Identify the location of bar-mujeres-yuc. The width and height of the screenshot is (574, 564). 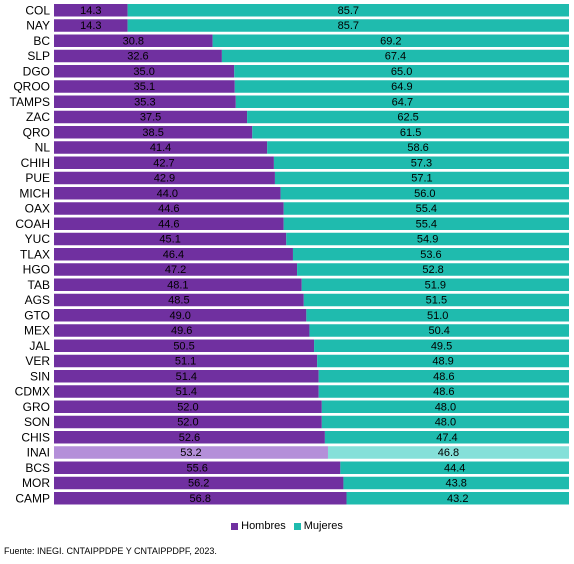
(427, 239).